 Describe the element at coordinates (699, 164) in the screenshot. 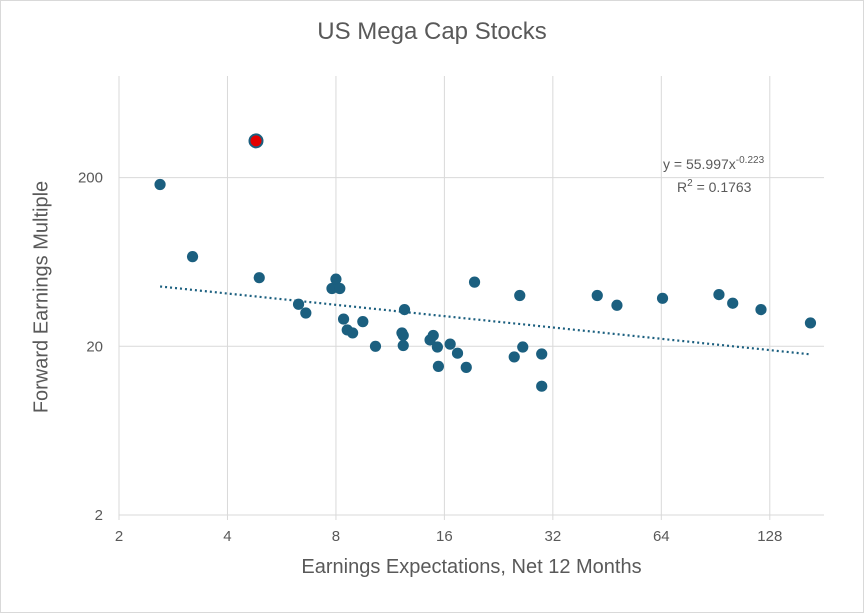

I see `equation-prefix: y = 55.997x` at that location.